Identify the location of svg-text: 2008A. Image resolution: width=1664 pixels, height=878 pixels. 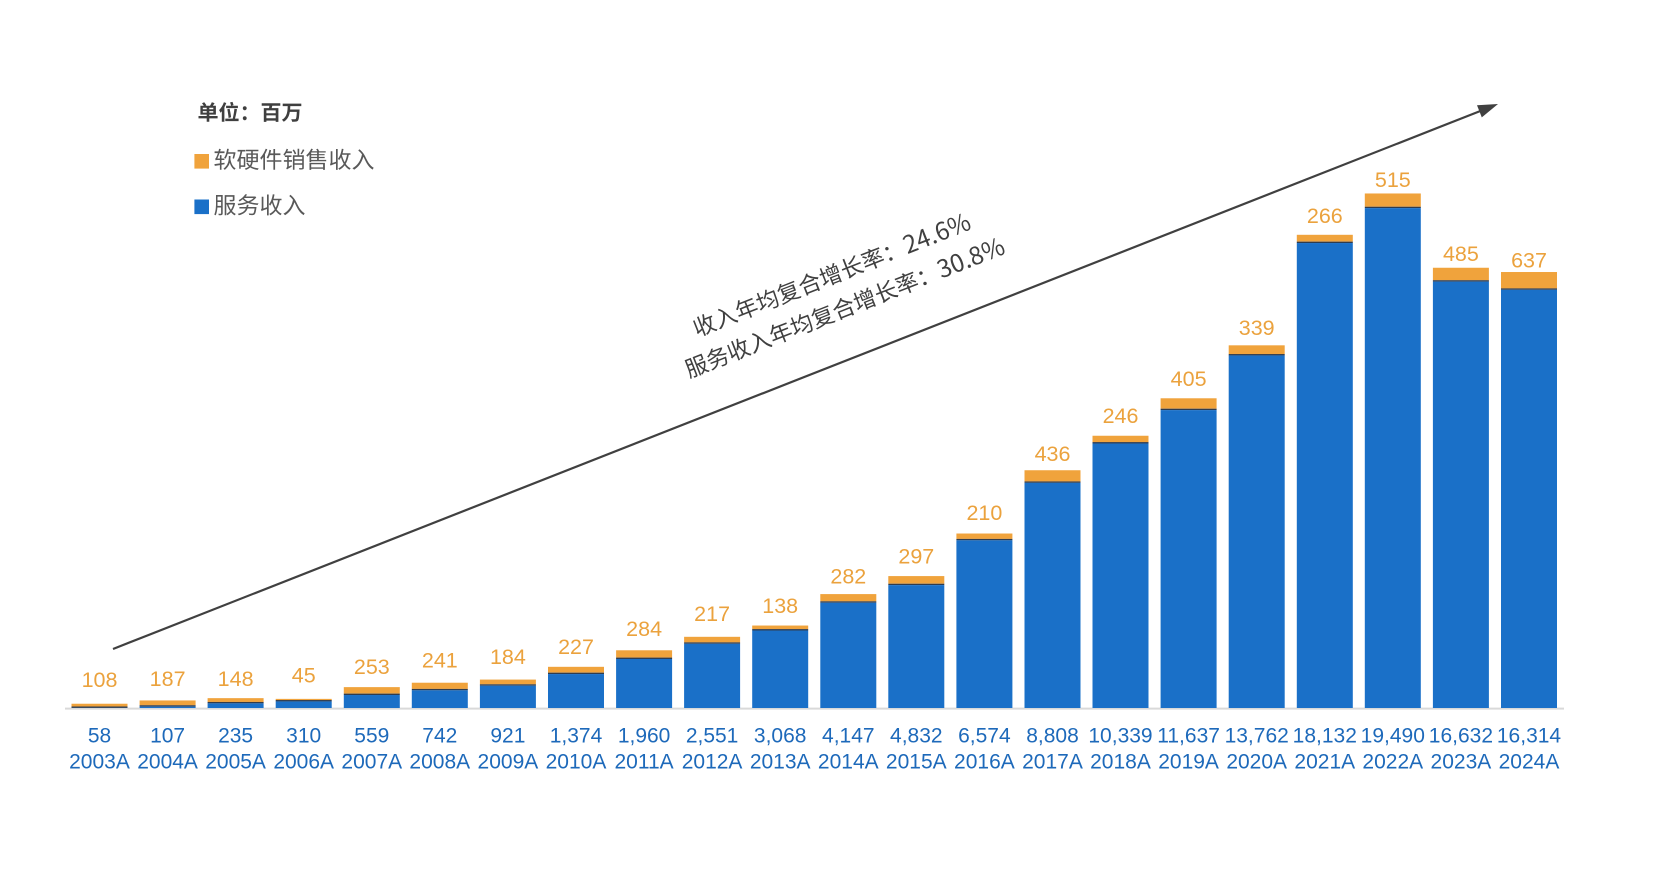
(439, 762).